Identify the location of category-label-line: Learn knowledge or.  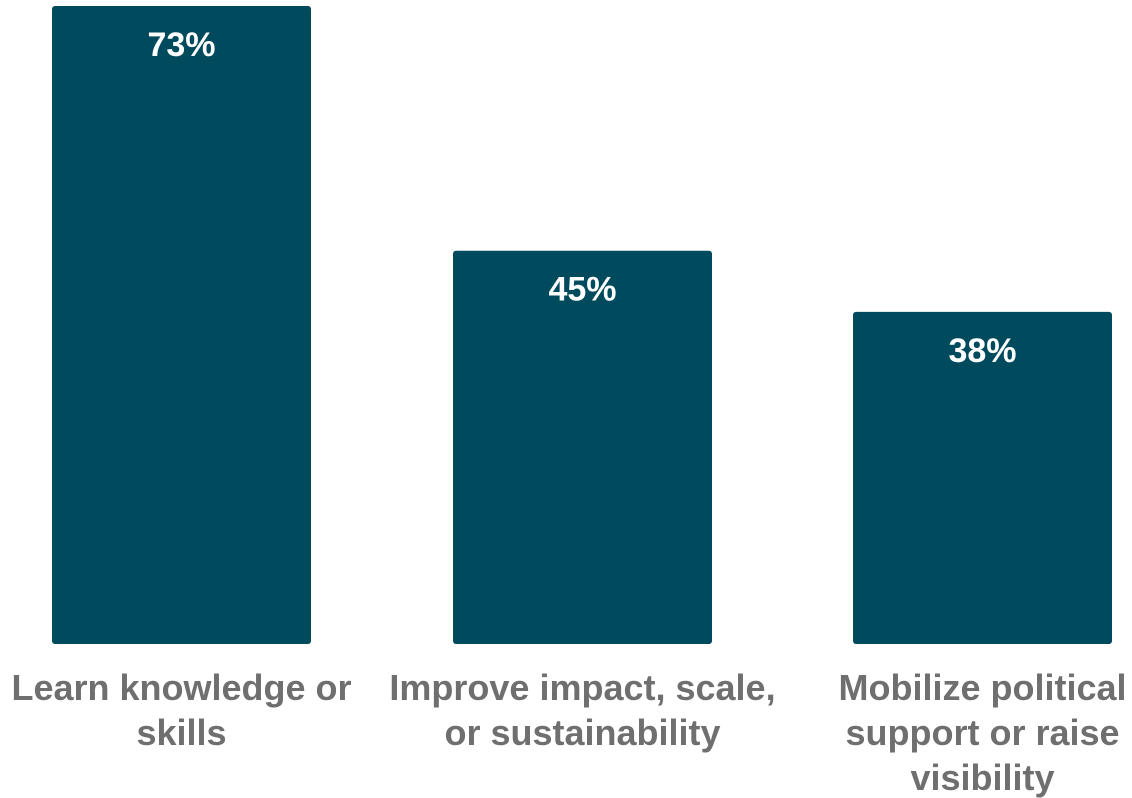
(181, 687).